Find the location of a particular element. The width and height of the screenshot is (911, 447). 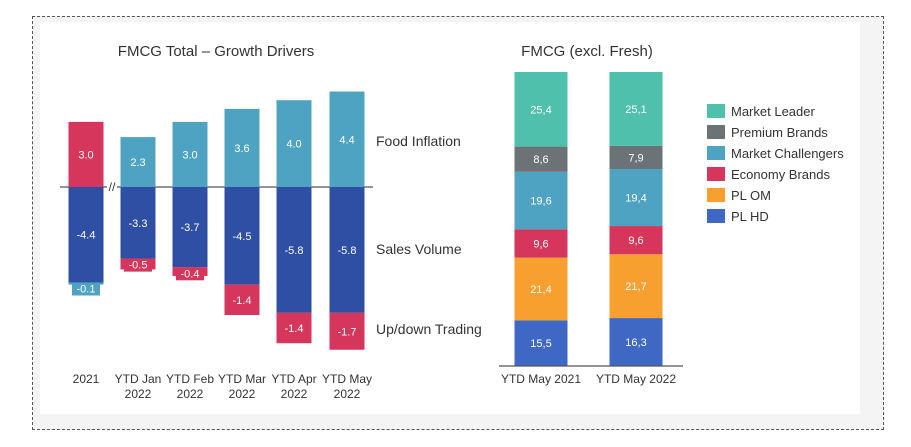

label-updown-trading-ytd-mar-2022: -1.4 is located at coordinates (242, 301).